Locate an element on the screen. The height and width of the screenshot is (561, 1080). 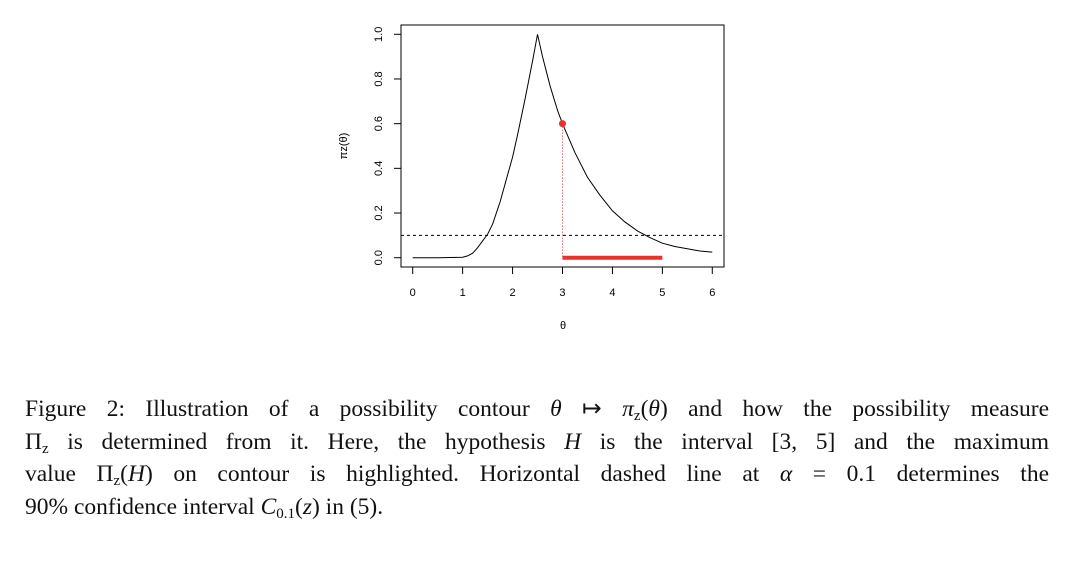
caption-text: ) in (5). is located at coordinates (347, 506).